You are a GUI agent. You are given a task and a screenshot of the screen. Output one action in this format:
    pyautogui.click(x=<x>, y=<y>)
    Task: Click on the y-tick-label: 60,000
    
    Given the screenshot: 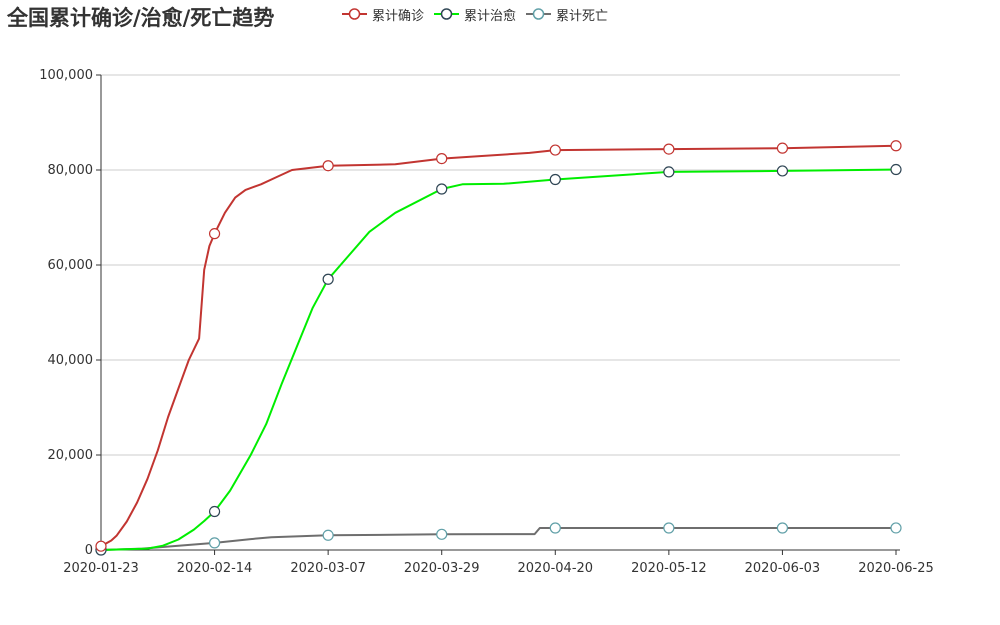 What is the action you would take?
    pyautogui.click(x=71, y=265)
    